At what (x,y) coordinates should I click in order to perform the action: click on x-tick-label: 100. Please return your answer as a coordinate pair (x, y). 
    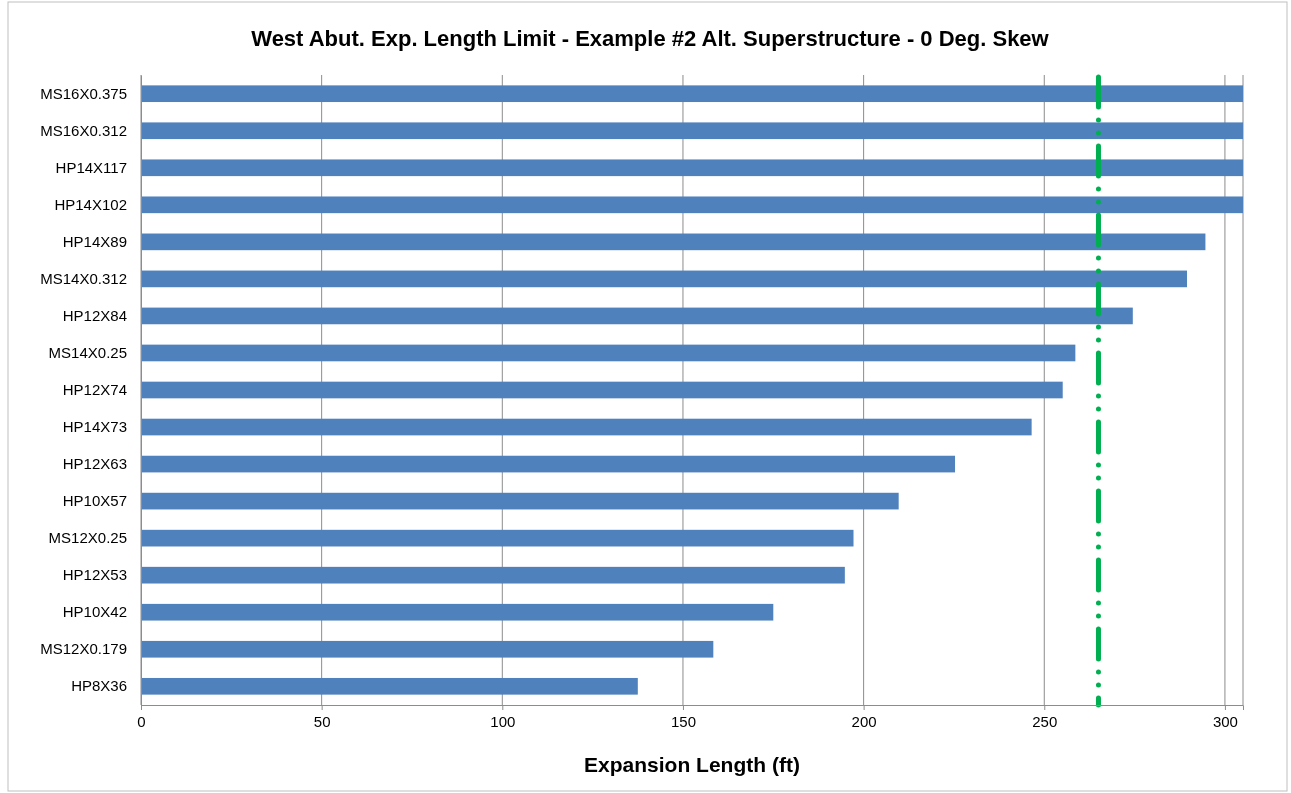
    Looking at the image, I should click on (503, 721).